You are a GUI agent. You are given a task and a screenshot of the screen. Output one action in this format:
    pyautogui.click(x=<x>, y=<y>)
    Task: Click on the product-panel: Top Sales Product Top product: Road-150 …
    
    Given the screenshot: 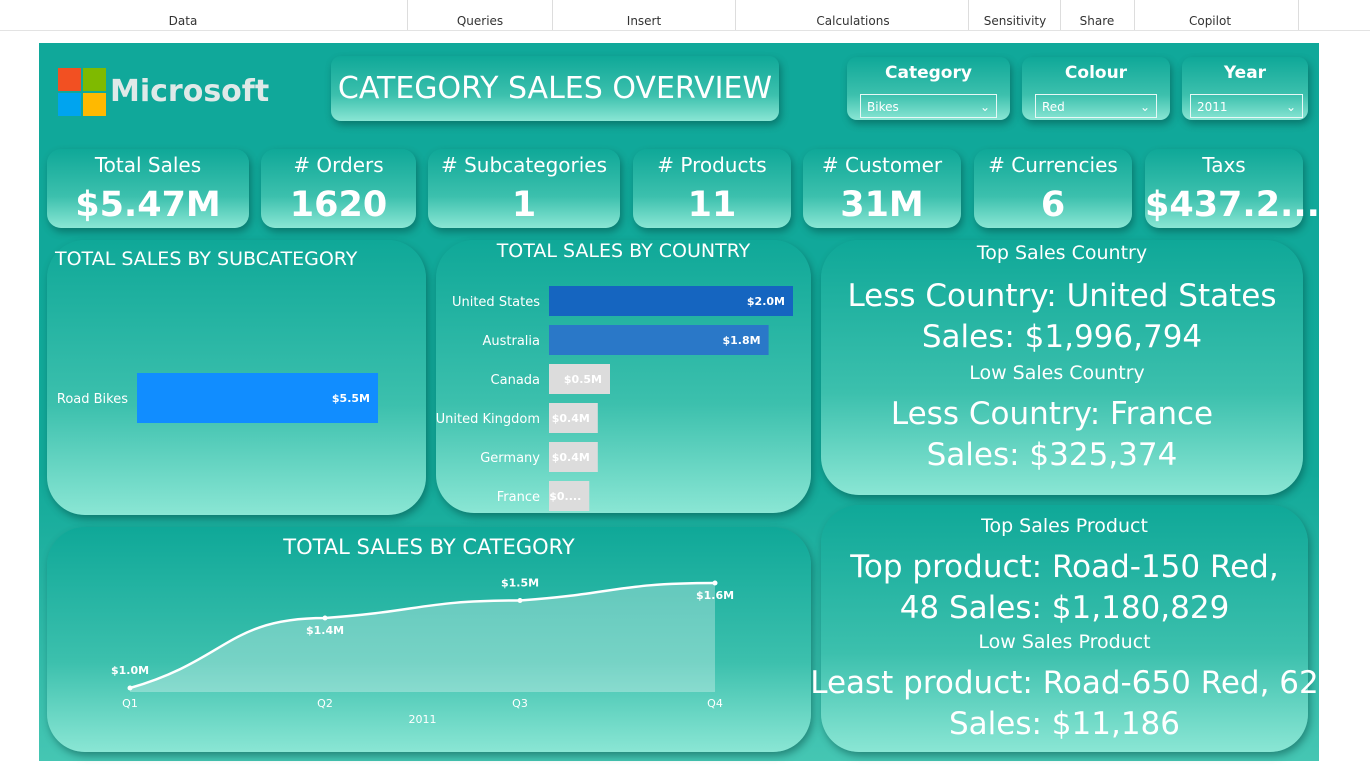 What is the action you would take?
    pyautogui.click(x=1064, y=628)
    